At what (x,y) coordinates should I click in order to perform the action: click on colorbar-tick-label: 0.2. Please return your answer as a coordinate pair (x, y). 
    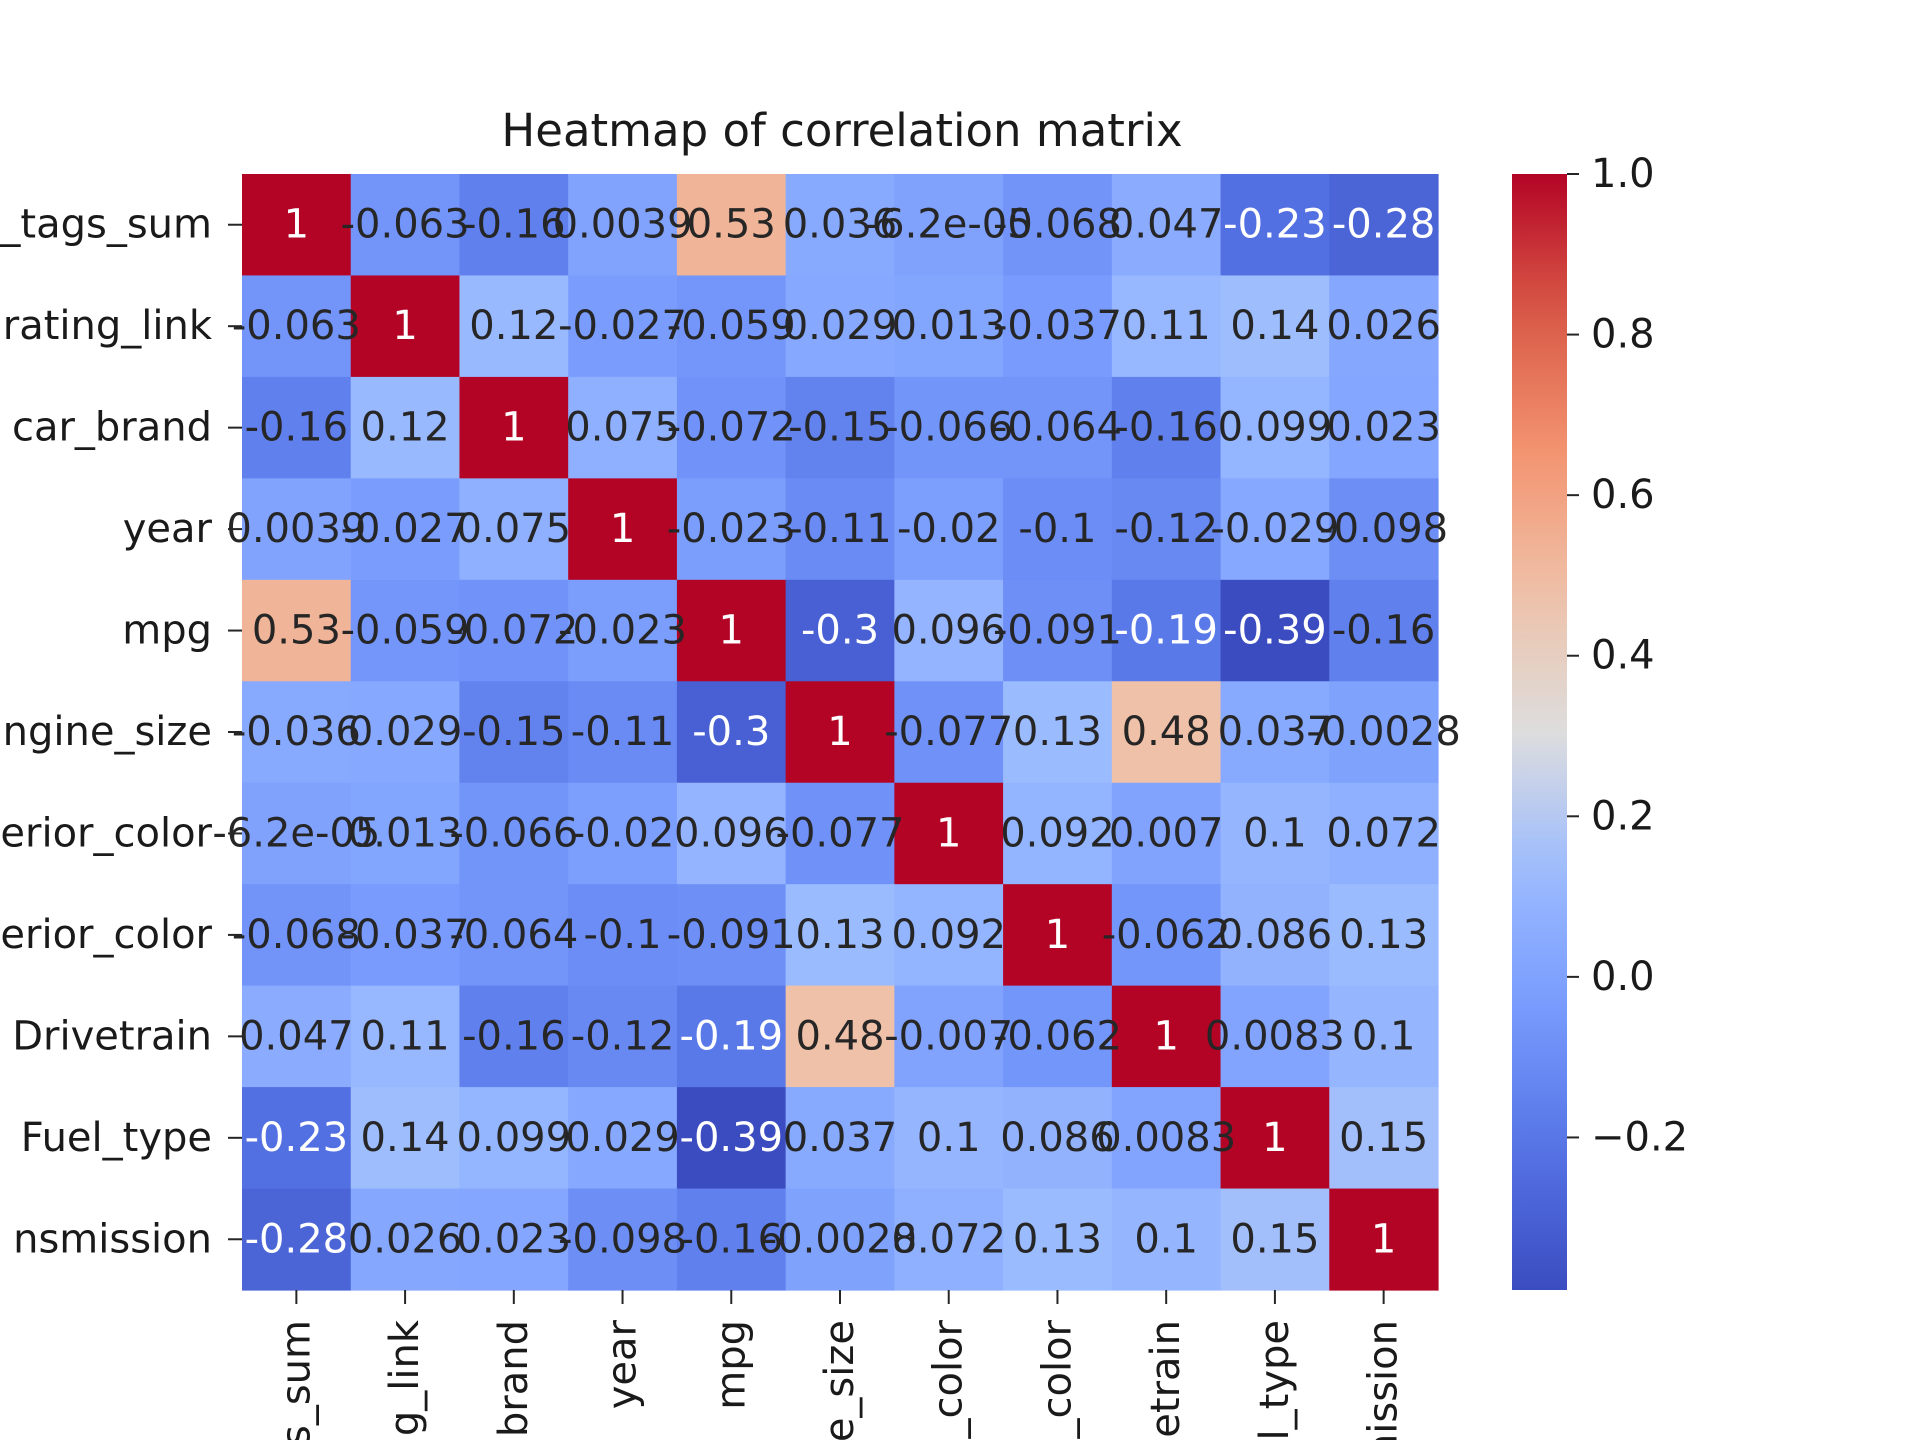
    Looking at the image, I should click on (1623, 816).